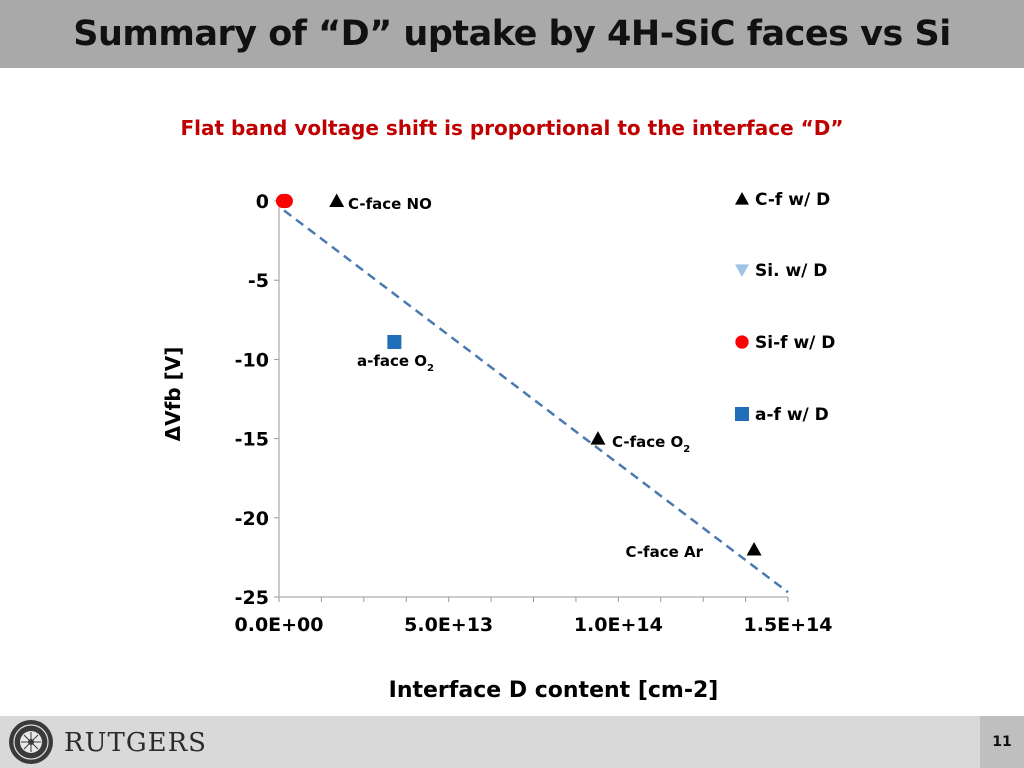  What do you see at coordinates (135, 743) in the screenshot?
I see `rutgers-logo-text: RUTGERS` at bounding box center [135, 743].